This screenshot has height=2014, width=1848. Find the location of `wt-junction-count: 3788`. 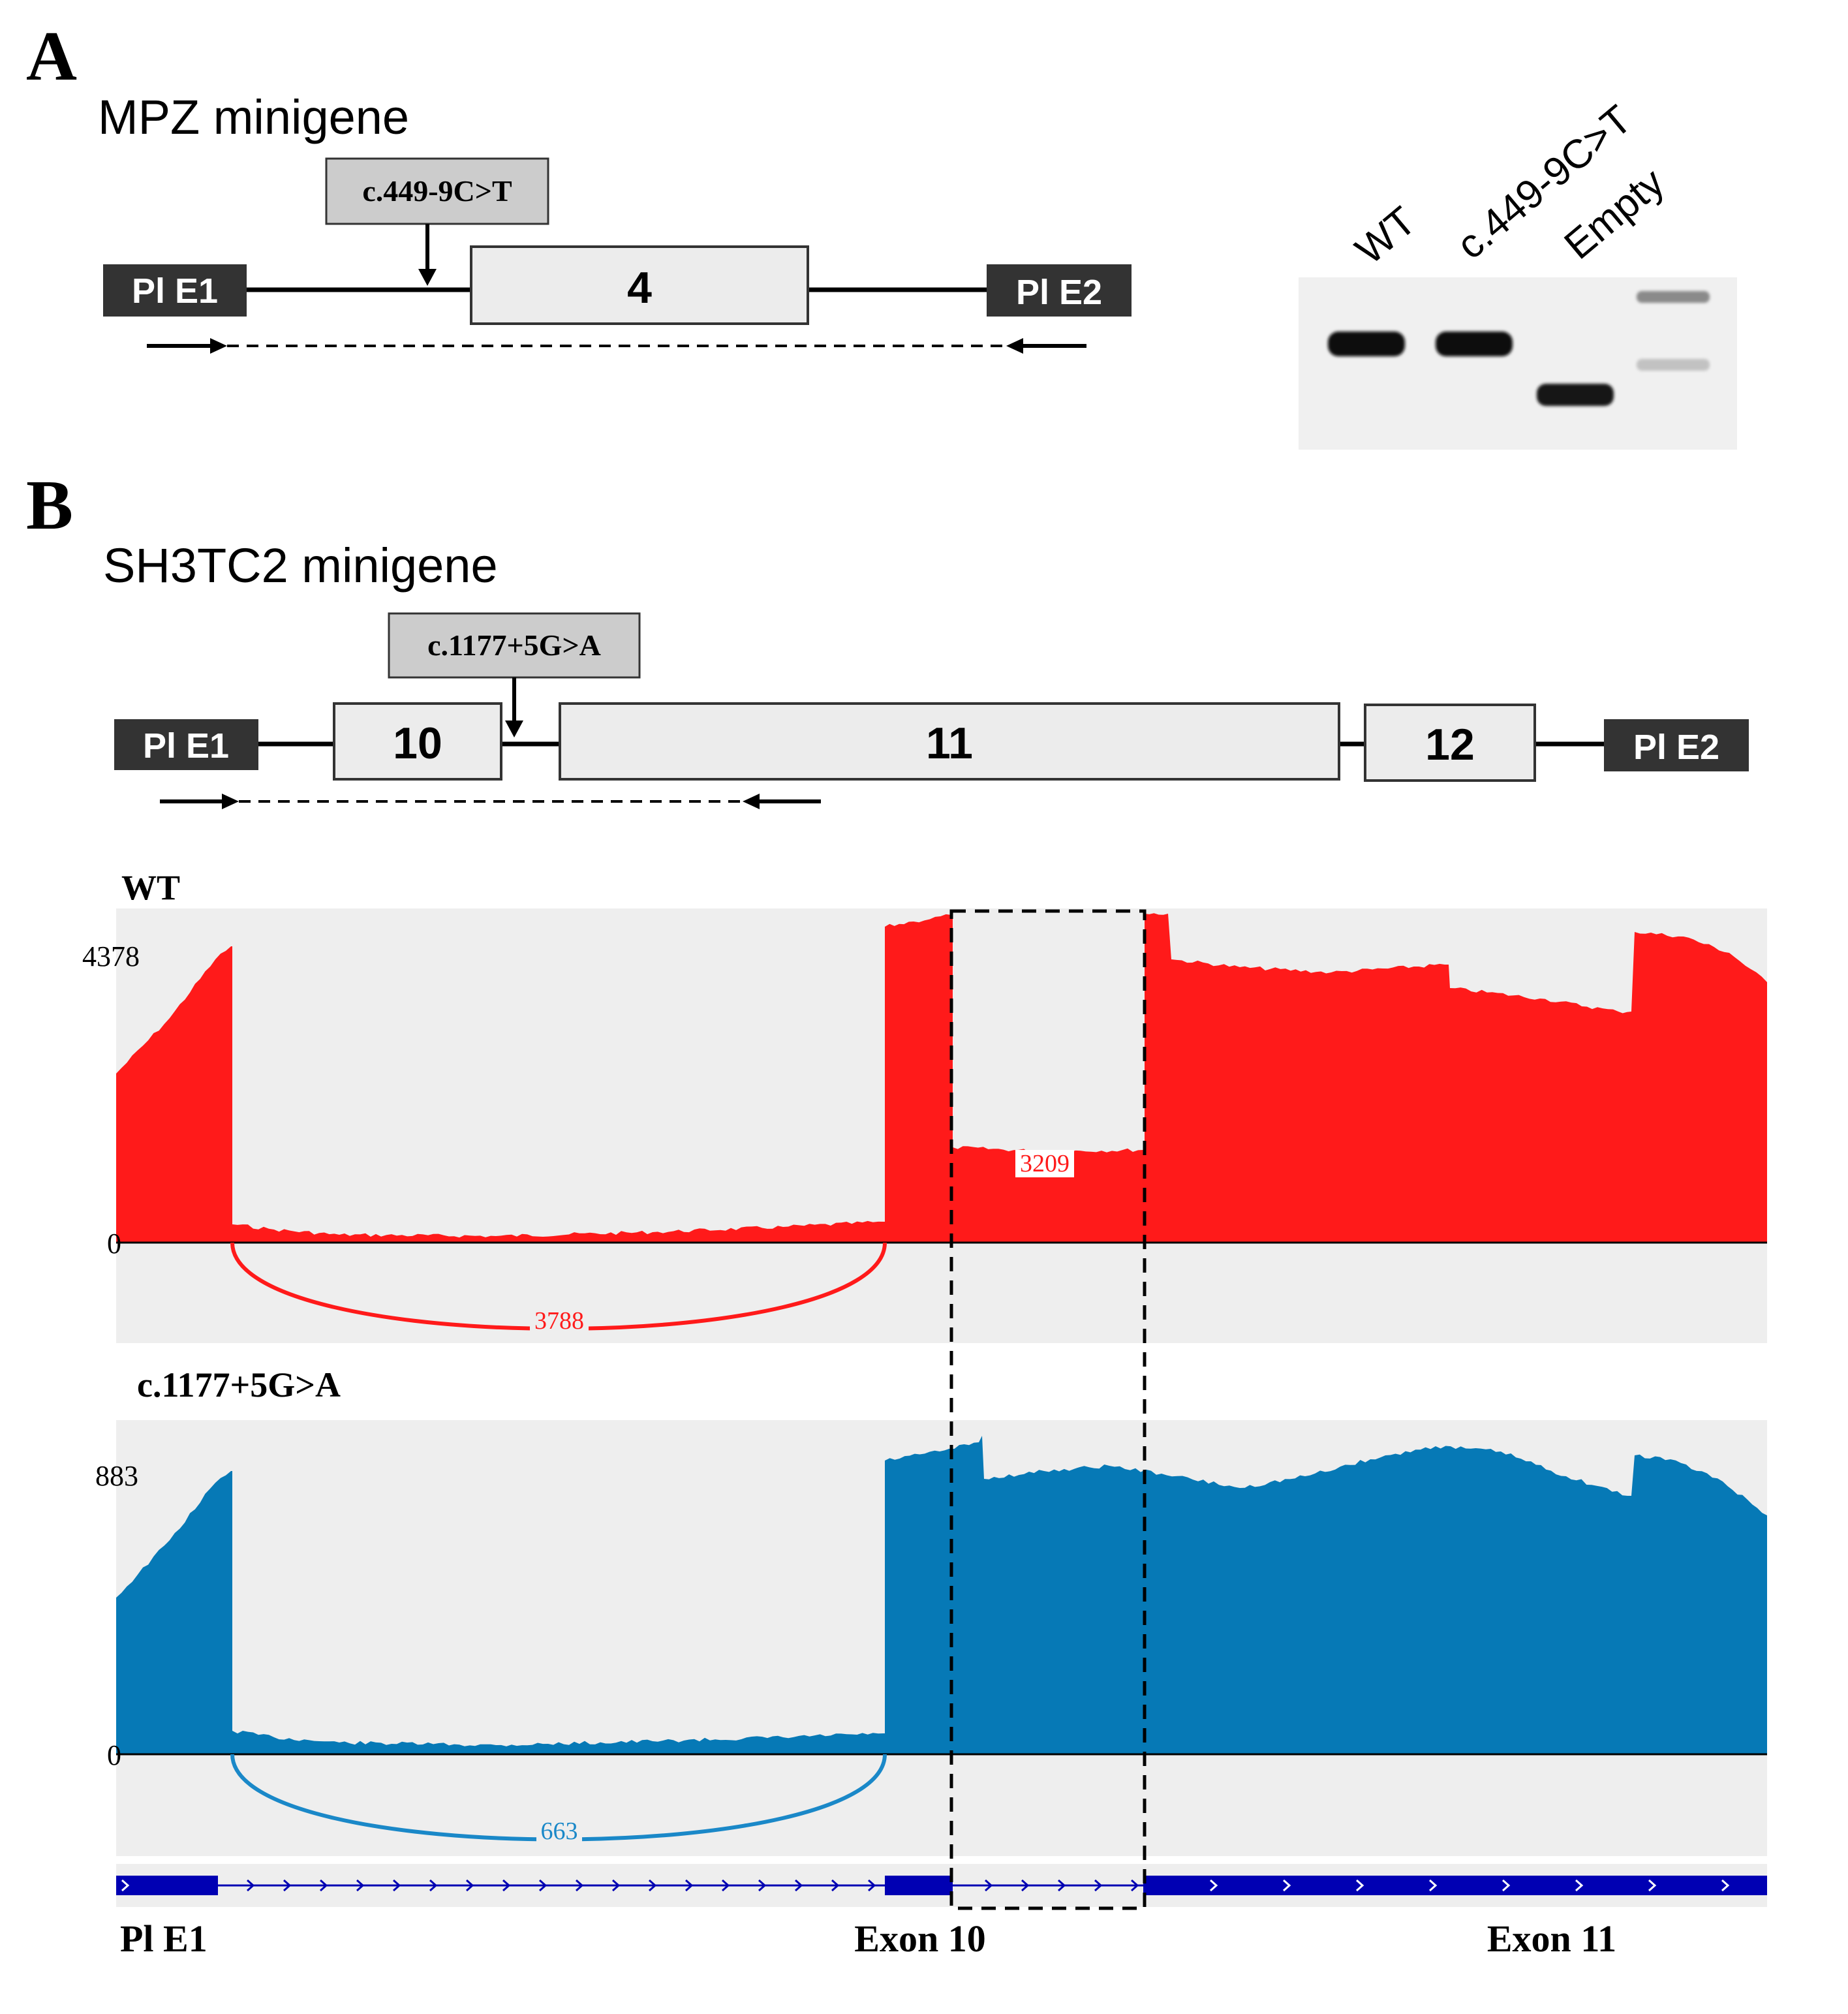

wt-junction-count: 3788 is located at coordinates (559, 1321).